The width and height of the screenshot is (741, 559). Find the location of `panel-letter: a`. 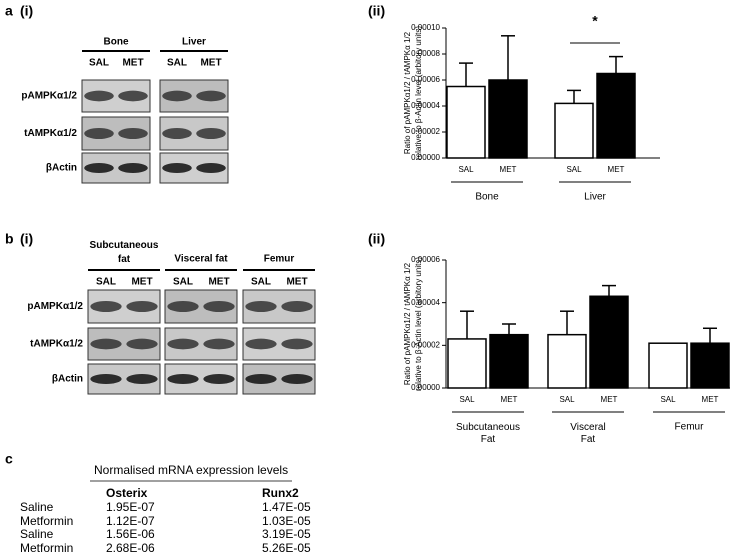

panel-letter: a is located at coordinates (9, 11).